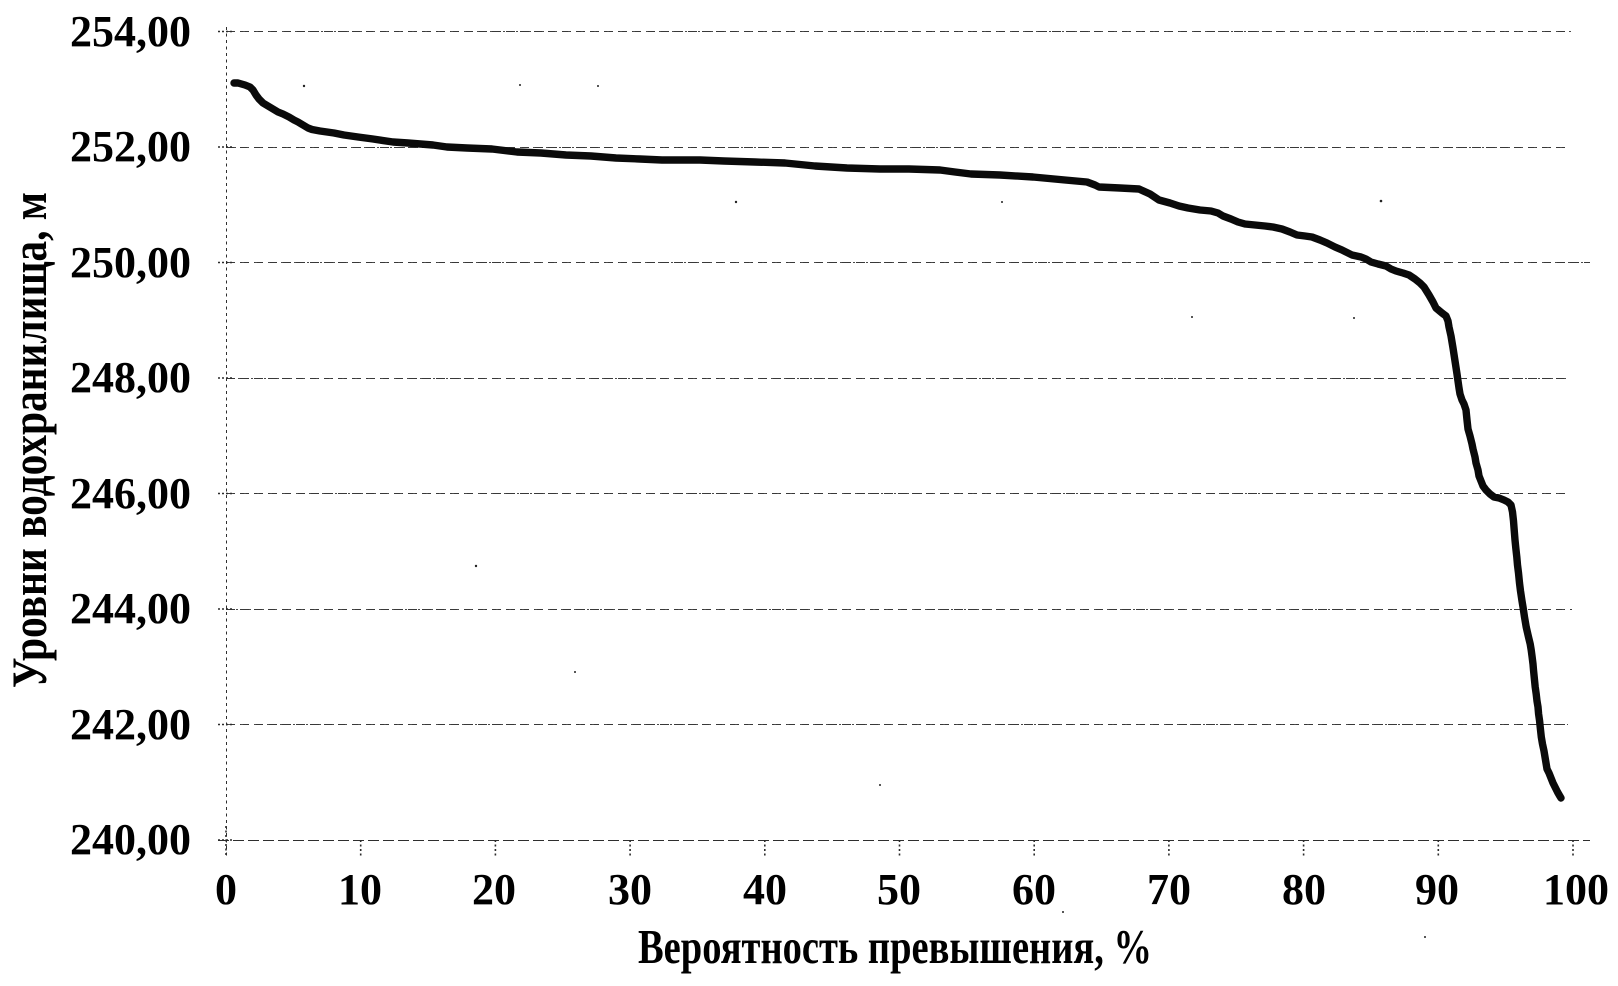 This screenshot has width=1618, height=986. I want to click on svg-text: Вероятность превышения, %, so click(895, 946).